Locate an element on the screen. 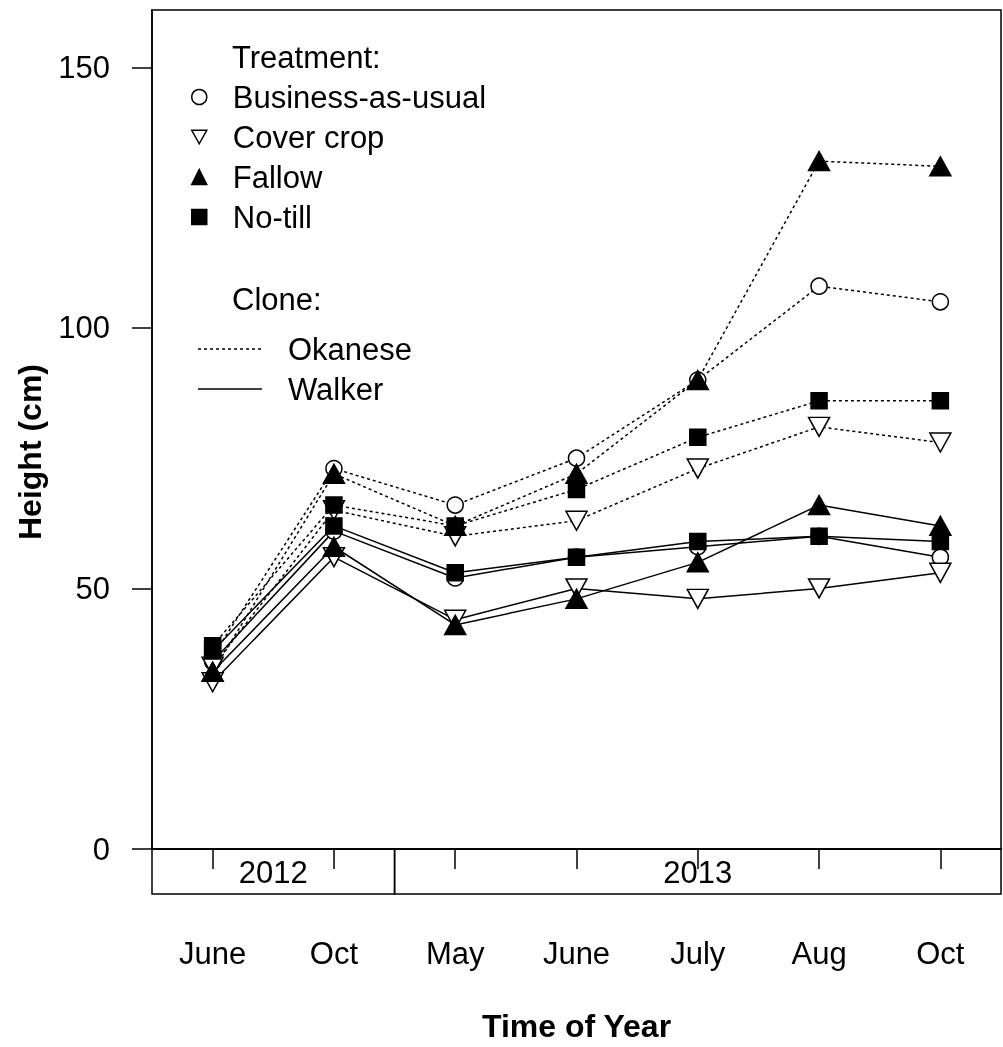  x-tick-label: May is located at coordinates (455, 953).